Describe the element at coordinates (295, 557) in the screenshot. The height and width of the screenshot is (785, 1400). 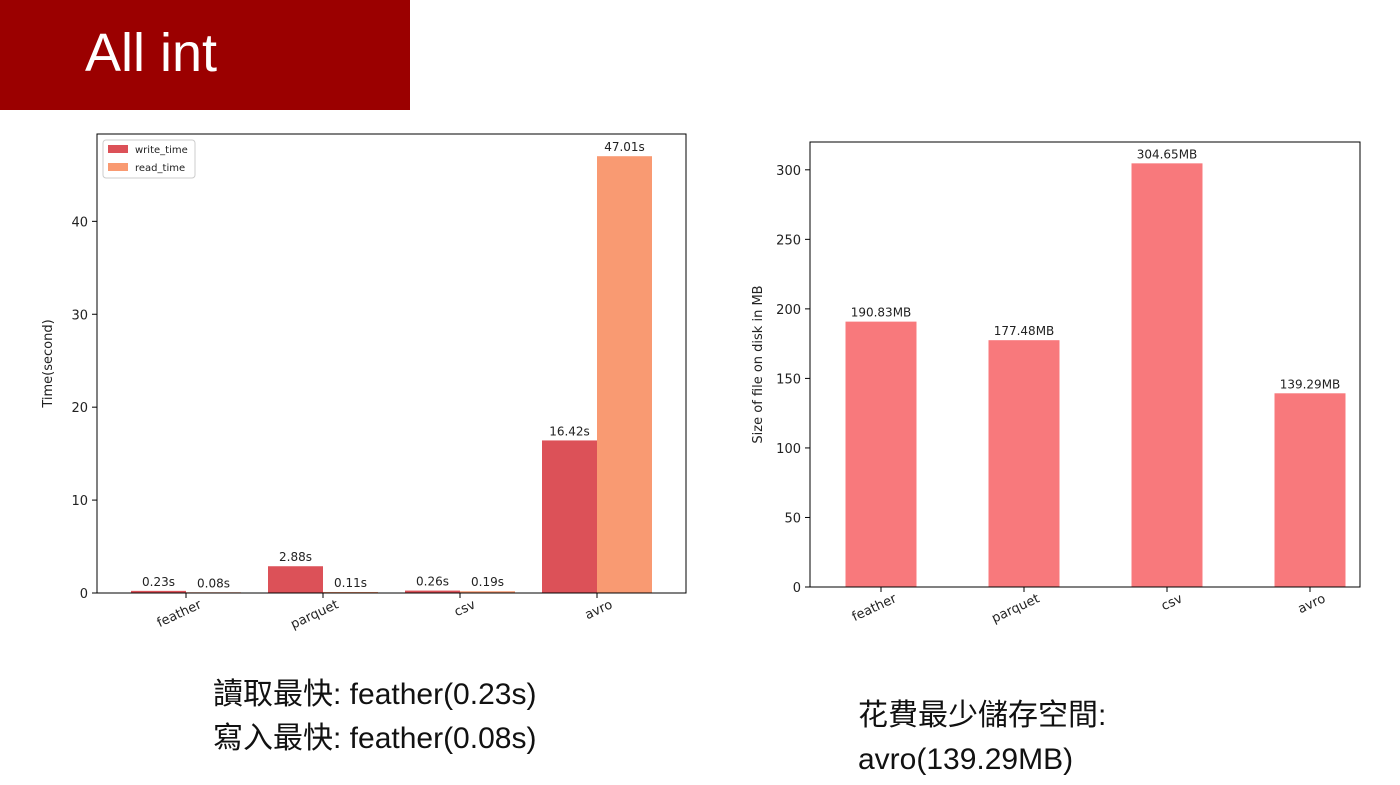
I see `value-label: 2.88s` at that location.